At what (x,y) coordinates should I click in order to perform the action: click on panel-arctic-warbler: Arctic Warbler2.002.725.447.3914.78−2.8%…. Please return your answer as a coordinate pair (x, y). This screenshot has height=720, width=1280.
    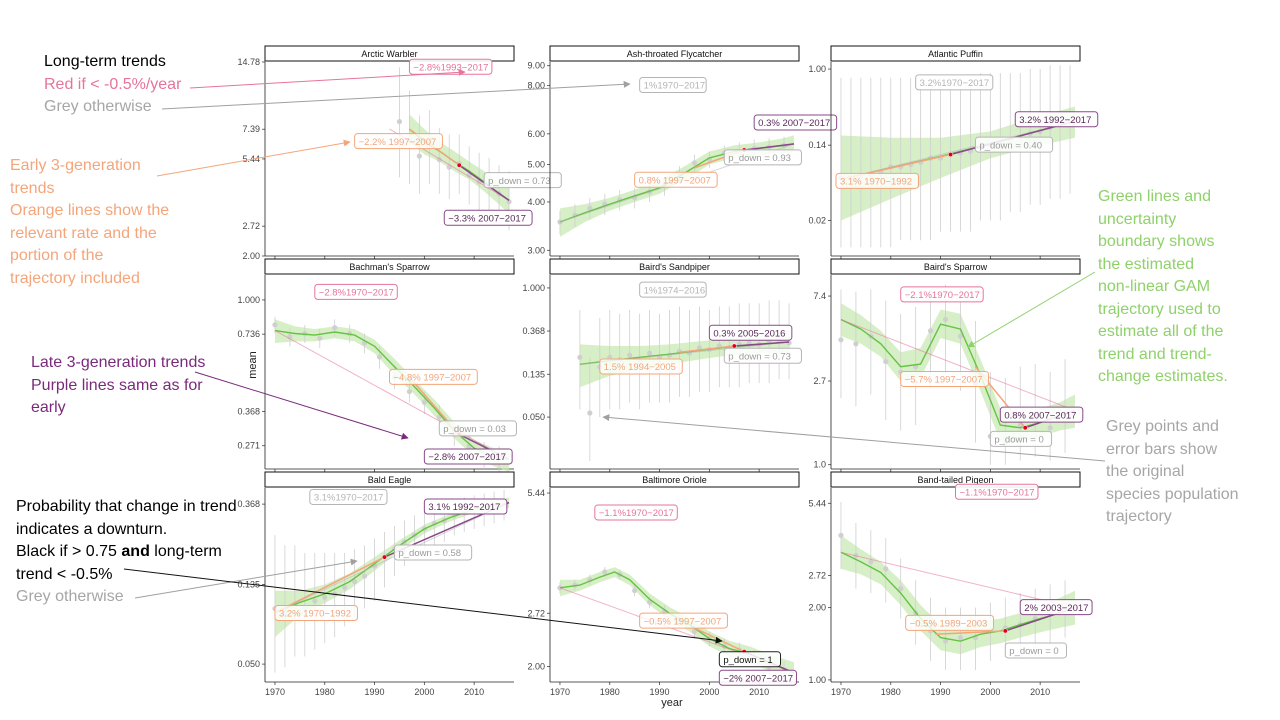
    Looking at the image, I should click on (399, 153).